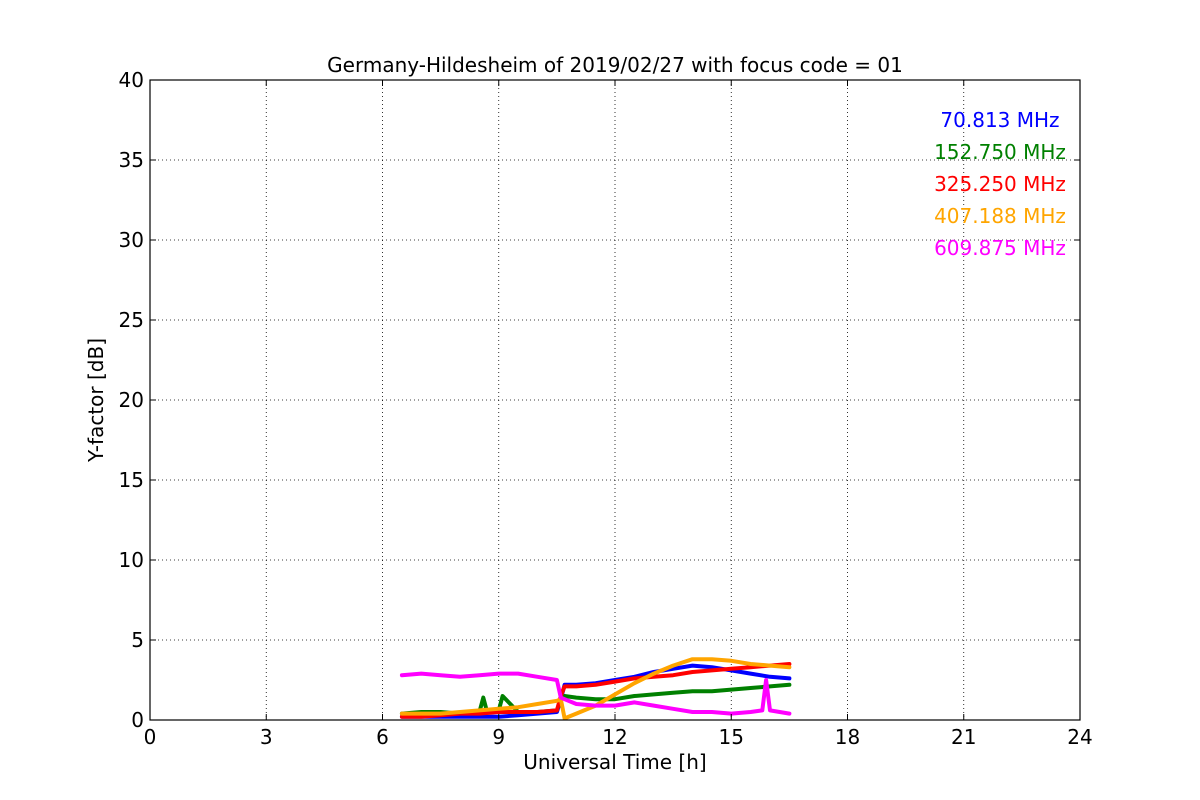 The width and height of the screenshot is (1200, 800). Describe the element at coordinates (131, 320) in the screenshot. I see `y-tick-label: 25` at that location.